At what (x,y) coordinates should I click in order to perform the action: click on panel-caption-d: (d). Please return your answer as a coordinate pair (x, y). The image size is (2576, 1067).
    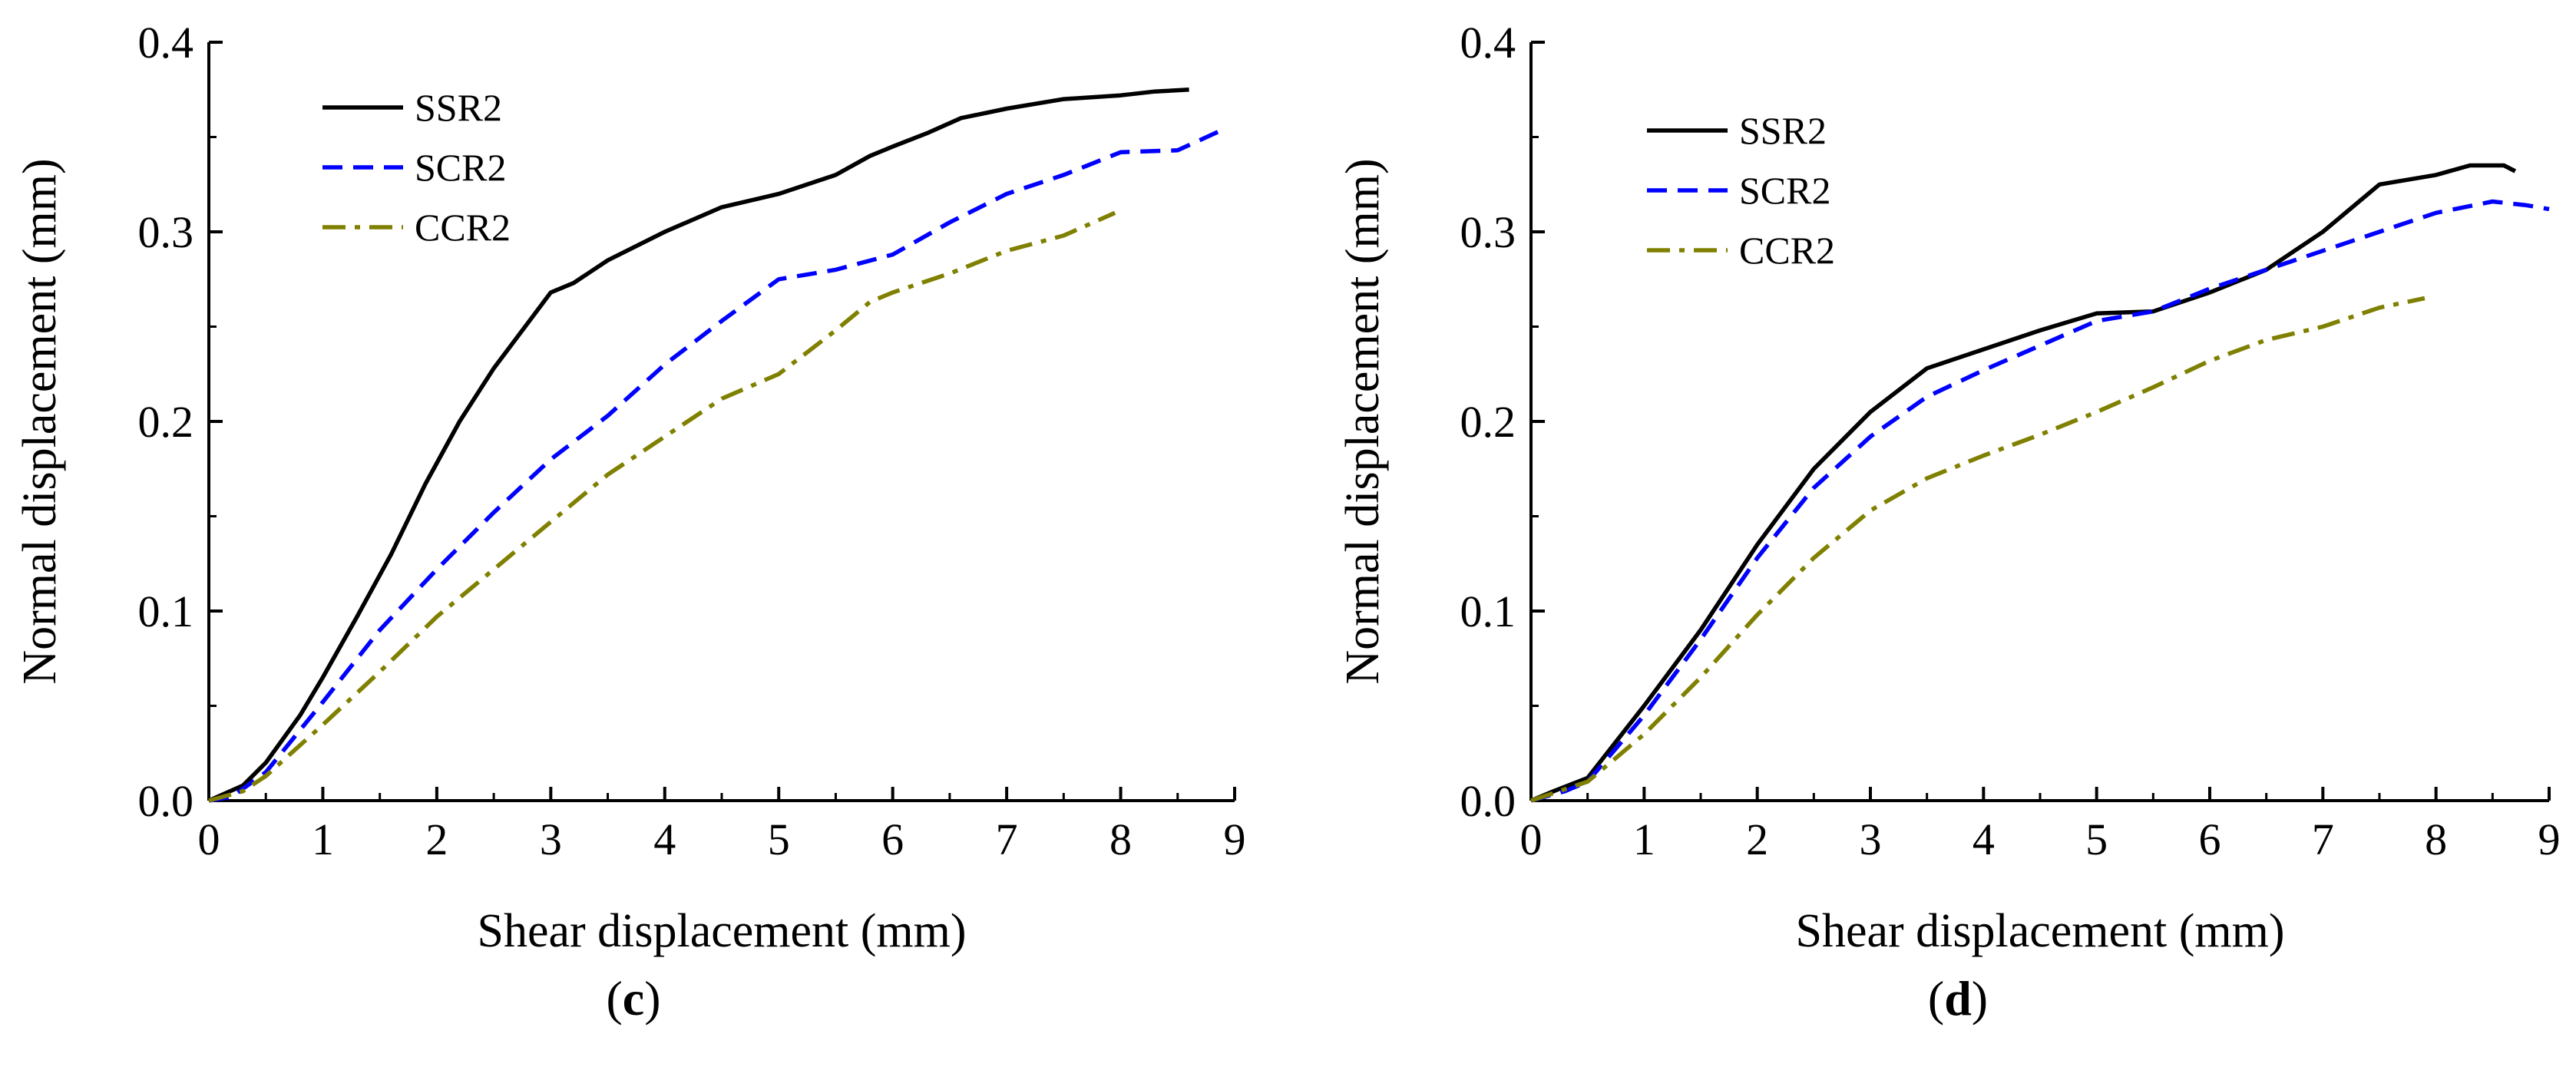
    Looking at the image, I should click on (1958, 998).